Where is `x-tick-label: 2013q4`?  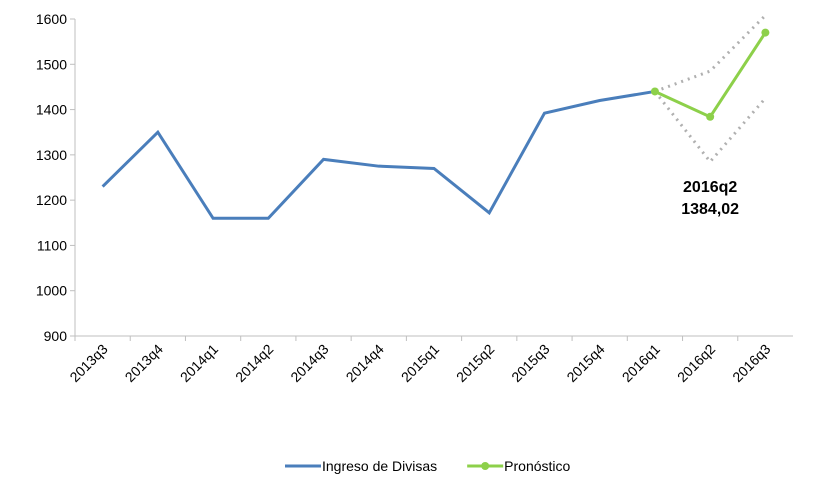
x-tick-label: 2013q4 is located at coordinates (144, 363).